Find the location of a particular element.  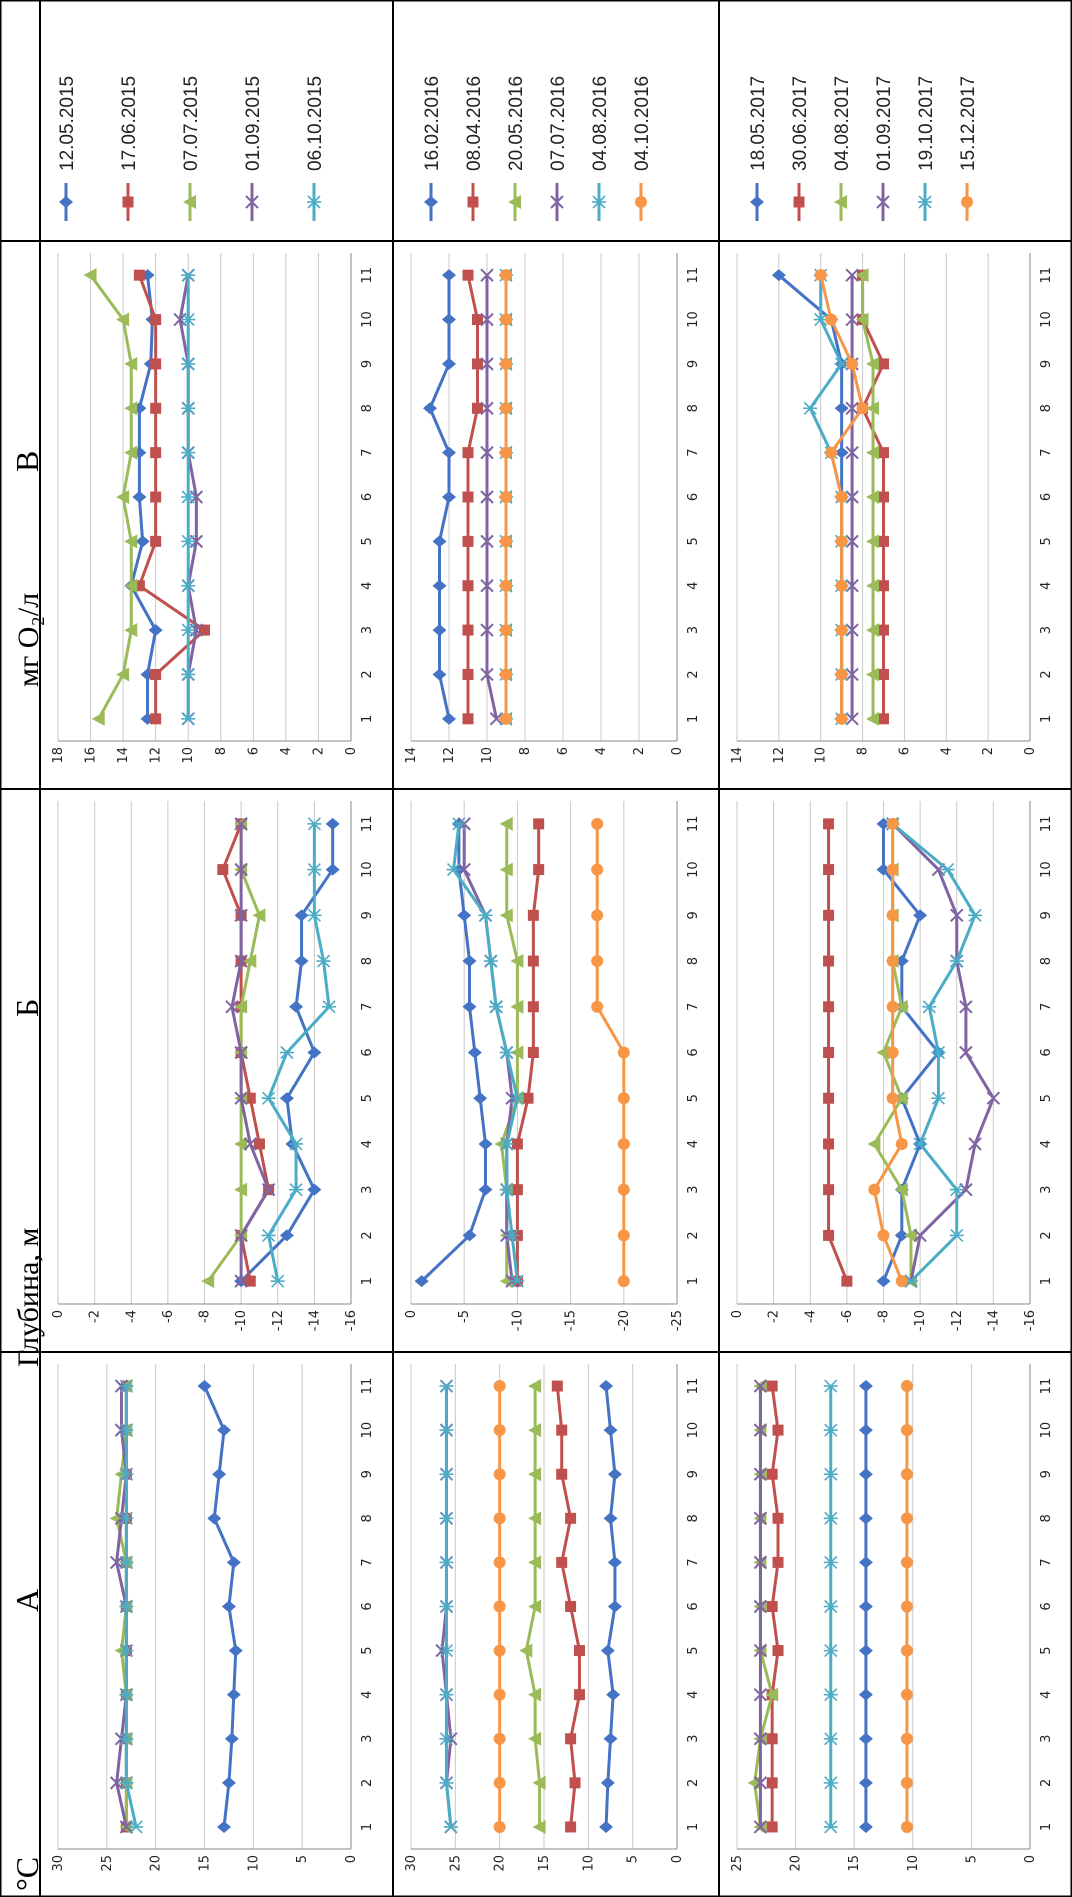

x-tick-label: 4 is located at coordinates (1046, 1144).